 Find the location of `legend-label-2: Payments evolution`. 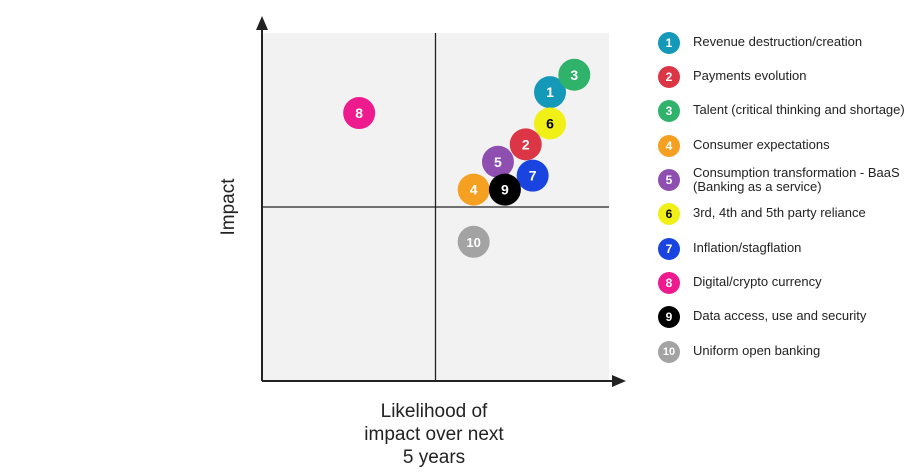

legend-label-2: Payments evolution is located at coordinates (750, 75).